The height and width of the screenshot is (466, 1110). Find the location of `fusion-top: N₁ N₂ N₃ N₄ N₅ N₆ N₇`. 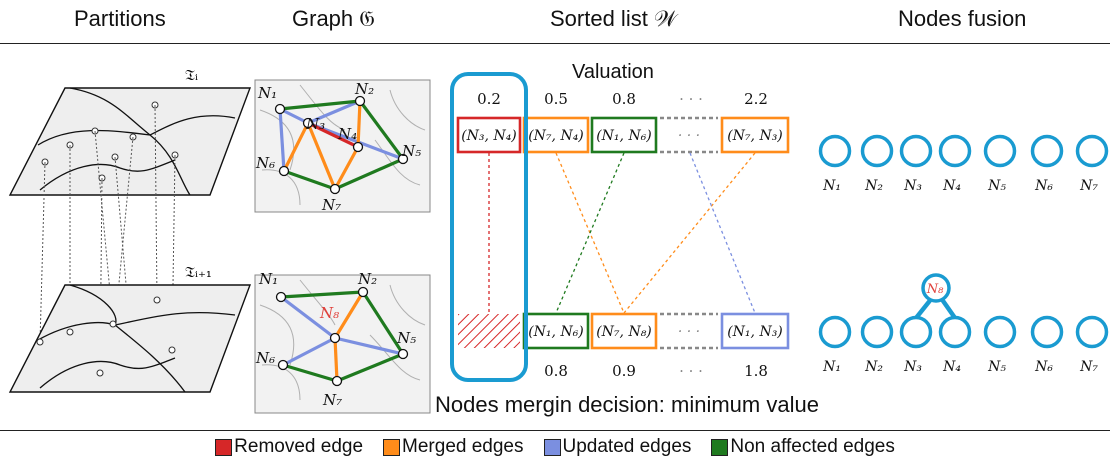

fusion-top: N₁ N₂ N₃ N₄ N₅ N₆ N₇ is located at coordinates (963, 164).